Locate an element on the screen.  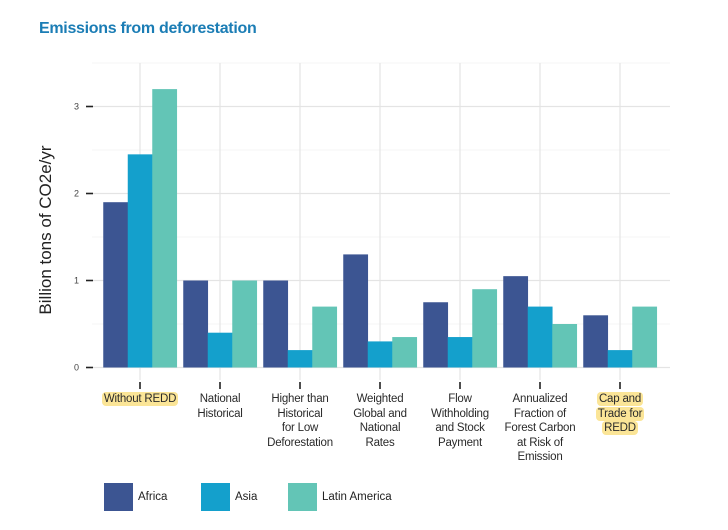
x-tick-label: National Historical is located at coordinates (220, 406).